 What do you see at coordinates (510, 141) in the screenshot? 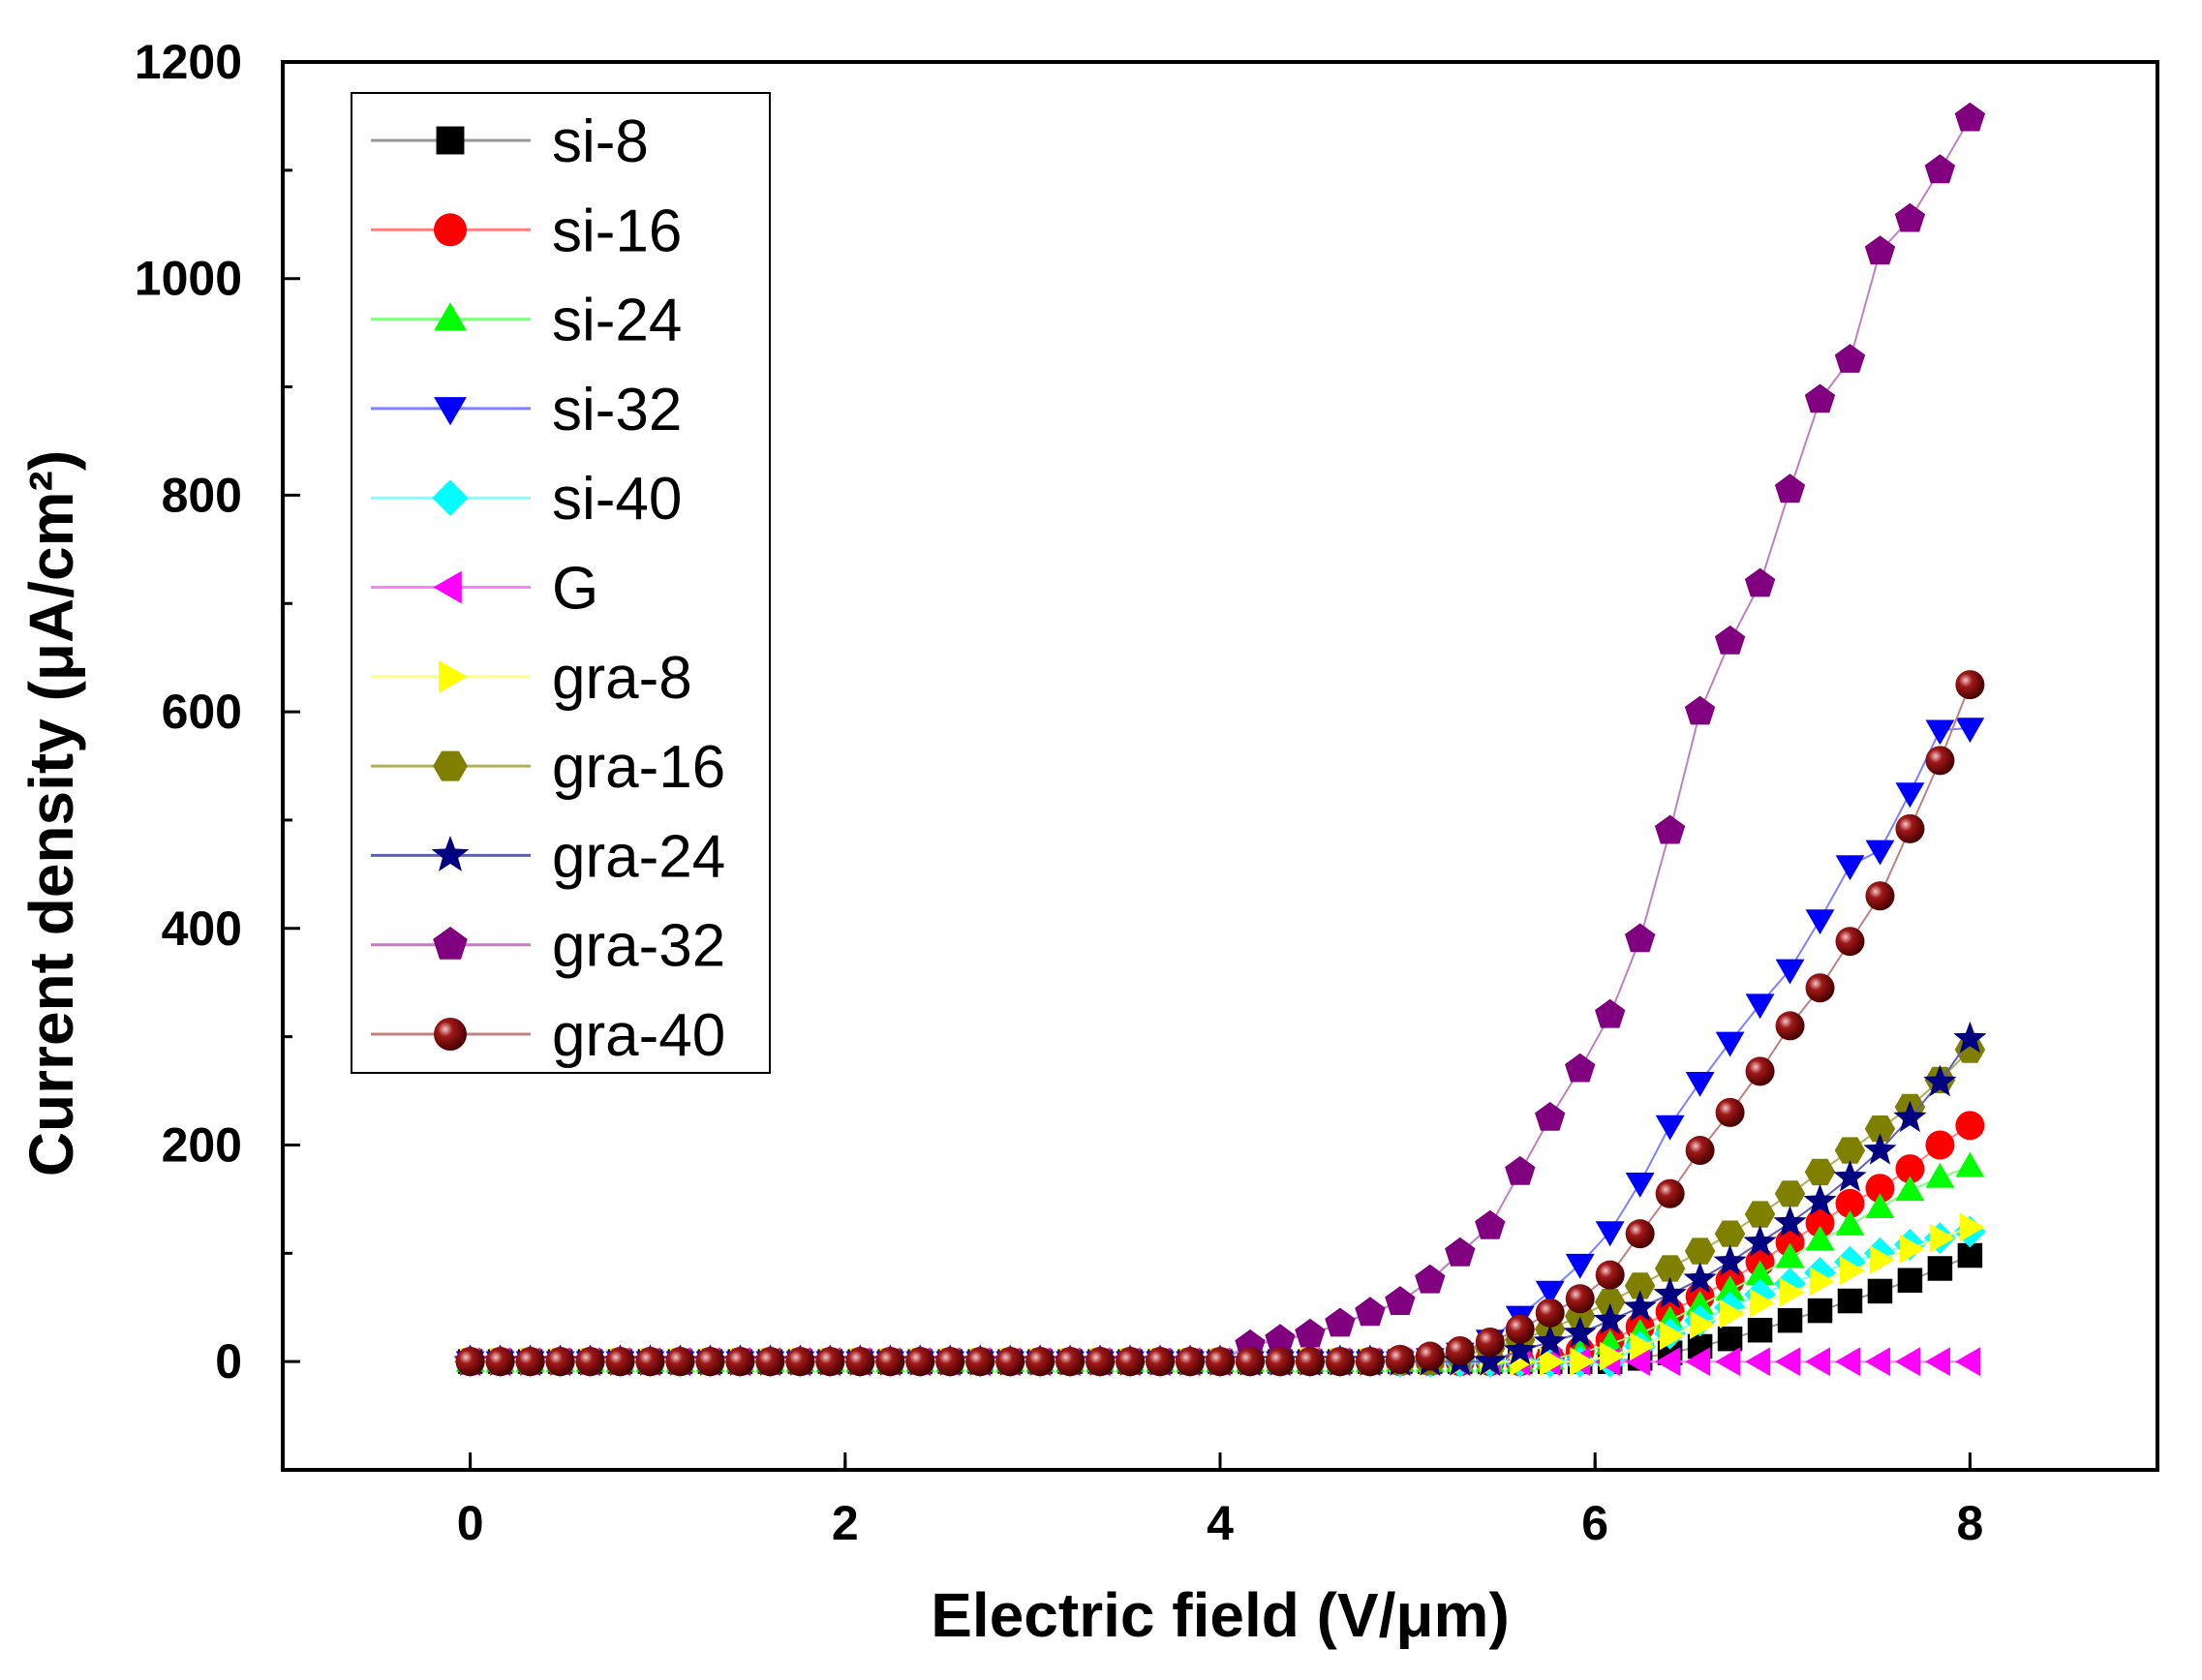
I see `legend-item-si-8: si-8` at bounding box center [510, 141].